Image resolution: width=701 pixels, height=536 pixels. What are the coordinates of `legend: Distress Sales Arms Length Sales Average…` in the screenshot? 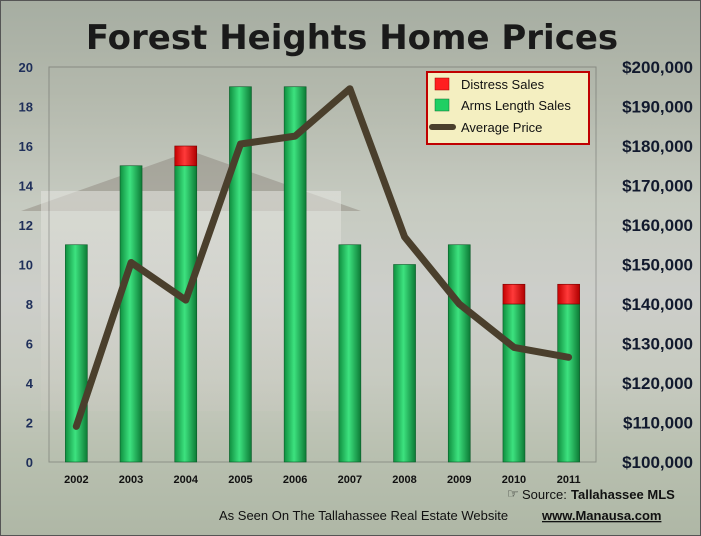 It's located at (508, 108).